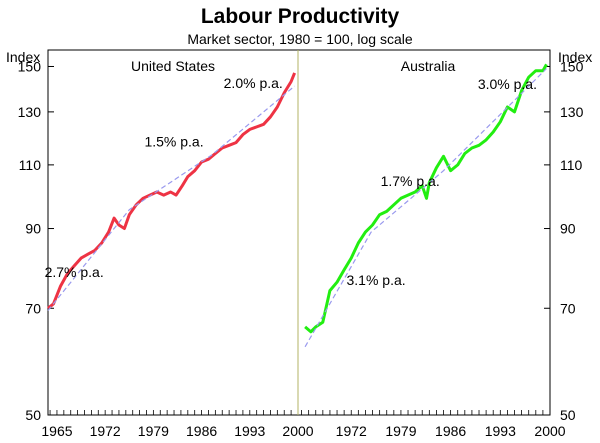 This screenshot has width=600, height=443. I want to click on x-tick-label-australia: 1986, so click(450, 431).